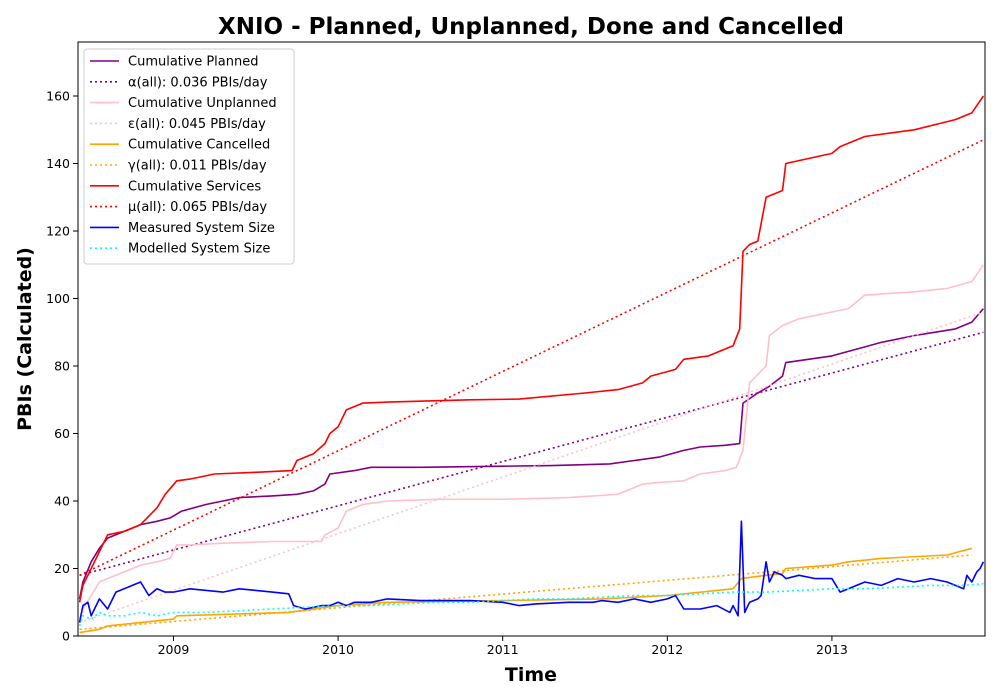 The height and width of the screenshot is (700, 1000). What do you see at coordinates (338, 649) in the screenshot?
I see `x-tick-label: 2010` at bounding box center [338, 649].